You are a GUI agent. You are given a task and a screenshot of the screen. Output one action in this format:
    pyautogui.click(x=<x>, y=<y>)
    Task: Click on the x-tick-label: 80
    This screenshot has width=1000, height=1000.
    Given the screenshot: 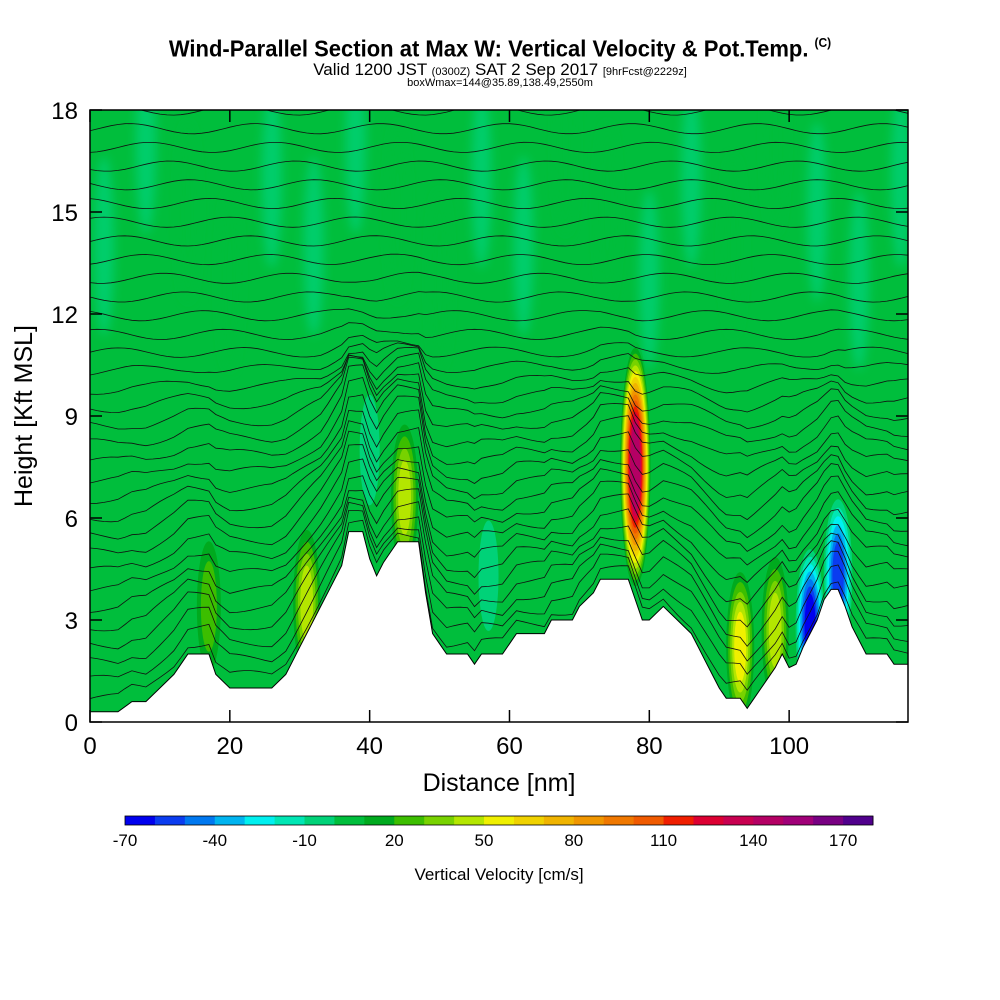 What is the action you would take?
    pyautogui.click(x=649, y=746)
    